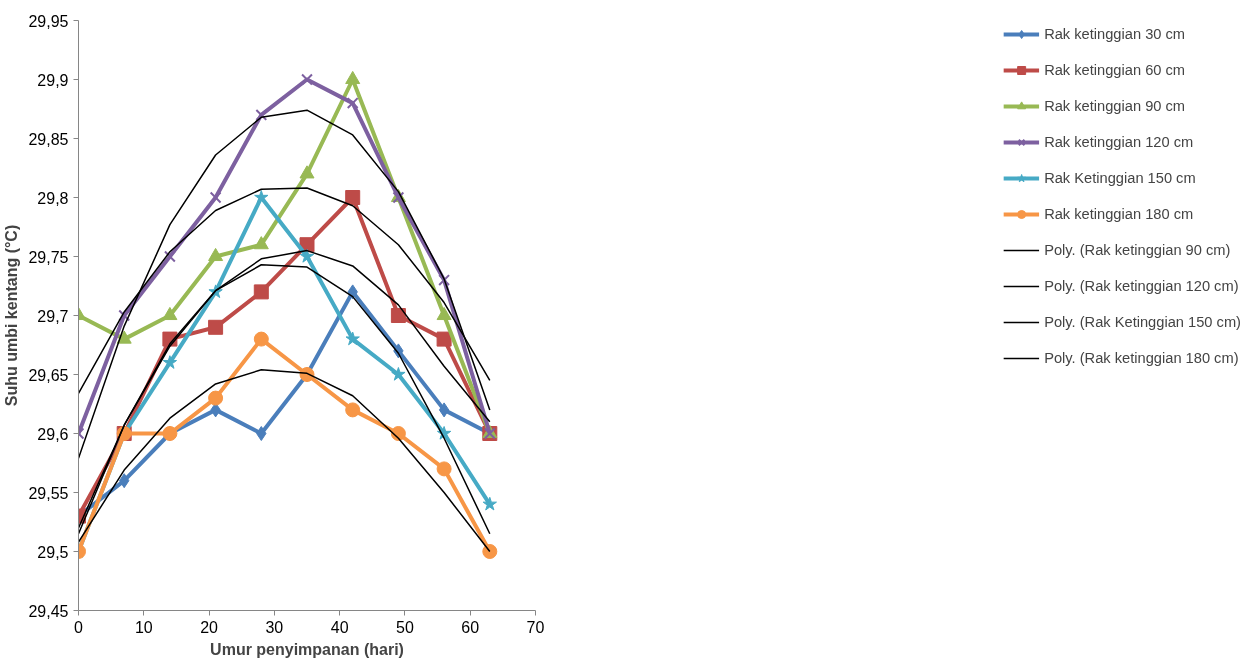  Describe the element at coordinates (1119, 142) in the screenshot. I see `legend-label: Rak ketinggian 120 cm` at that location.